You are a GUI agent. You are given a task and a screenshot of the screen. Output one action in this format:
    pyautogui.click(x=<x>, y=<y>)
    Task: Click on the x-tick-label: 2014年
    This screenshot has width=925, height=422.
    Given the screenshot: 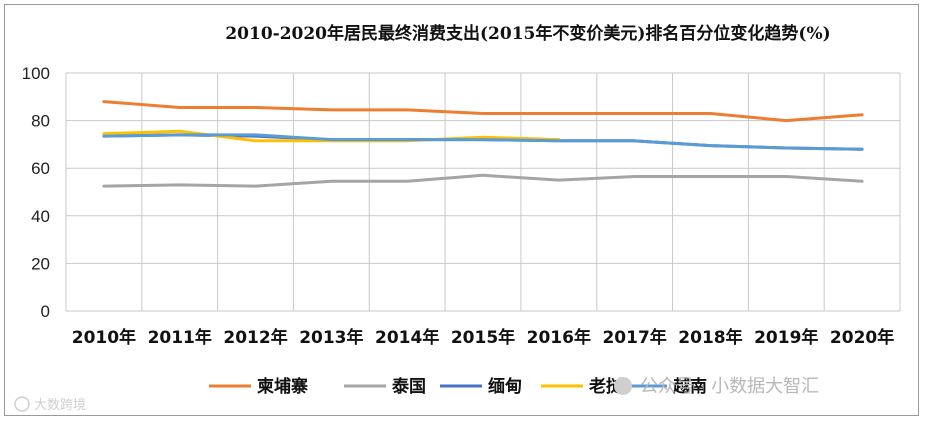 What is the action you would take?
    pyautogui.click(x=407, y=337)
    